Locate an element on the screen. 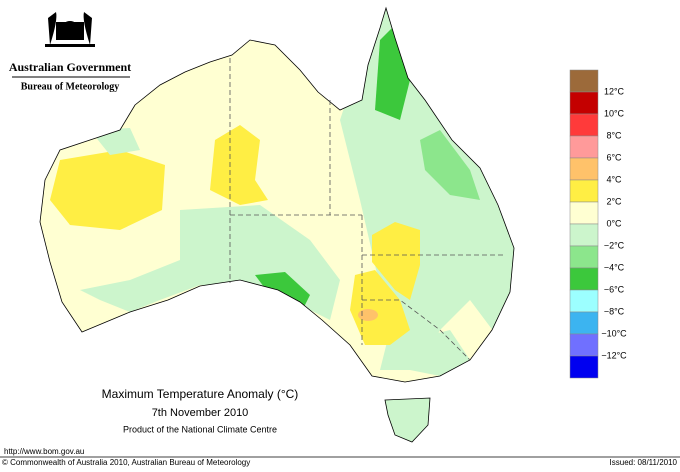 The height and width of the screenshot is (472, 680). legend-label: 6°C is located at coordinates (614, 157).